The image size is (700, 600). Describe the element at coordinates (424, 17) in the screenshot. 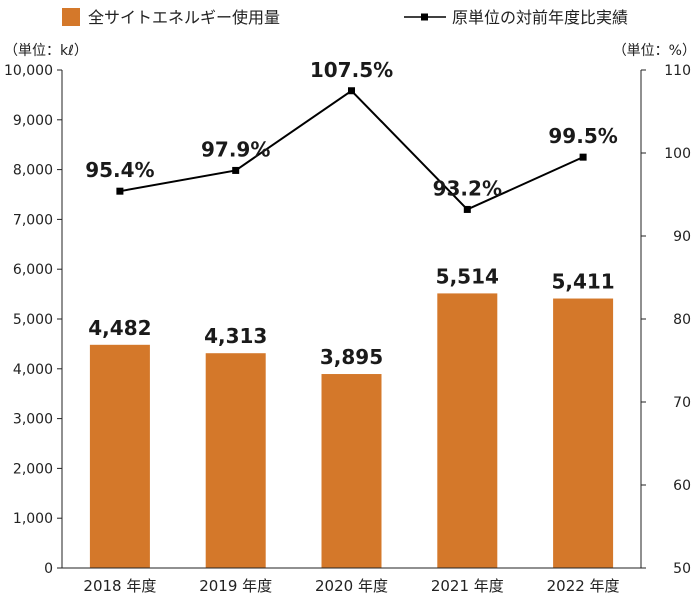

I see `legend-line-marker` at that location.